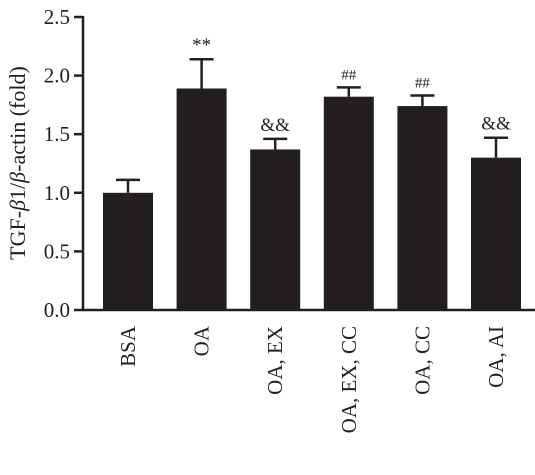 The width and height of the screenshot is (535, 475). I want to click on y-tick-label: 0.0, so click(57, 310).